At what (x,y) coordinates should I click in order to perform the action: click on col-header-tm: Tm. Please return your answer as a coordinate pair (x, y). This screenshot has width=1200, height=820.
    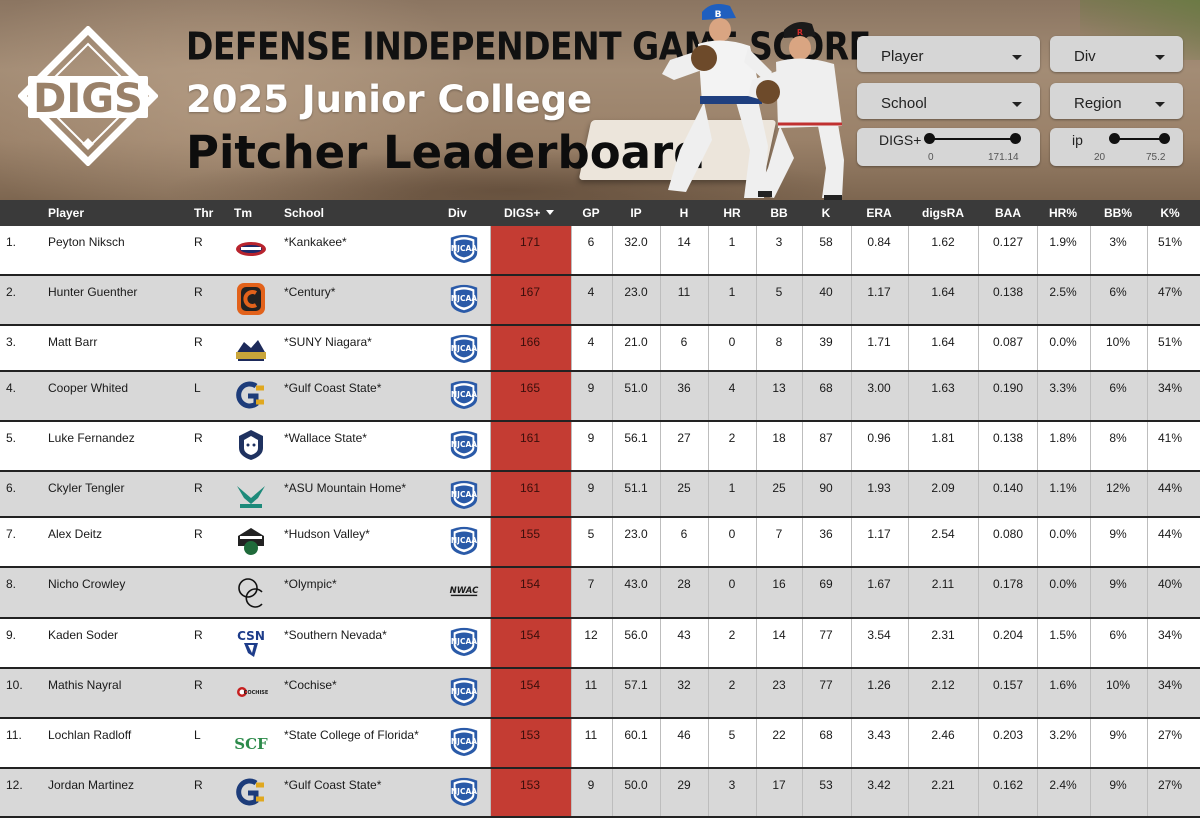
    Looking at the image, I should click on (243, 213).